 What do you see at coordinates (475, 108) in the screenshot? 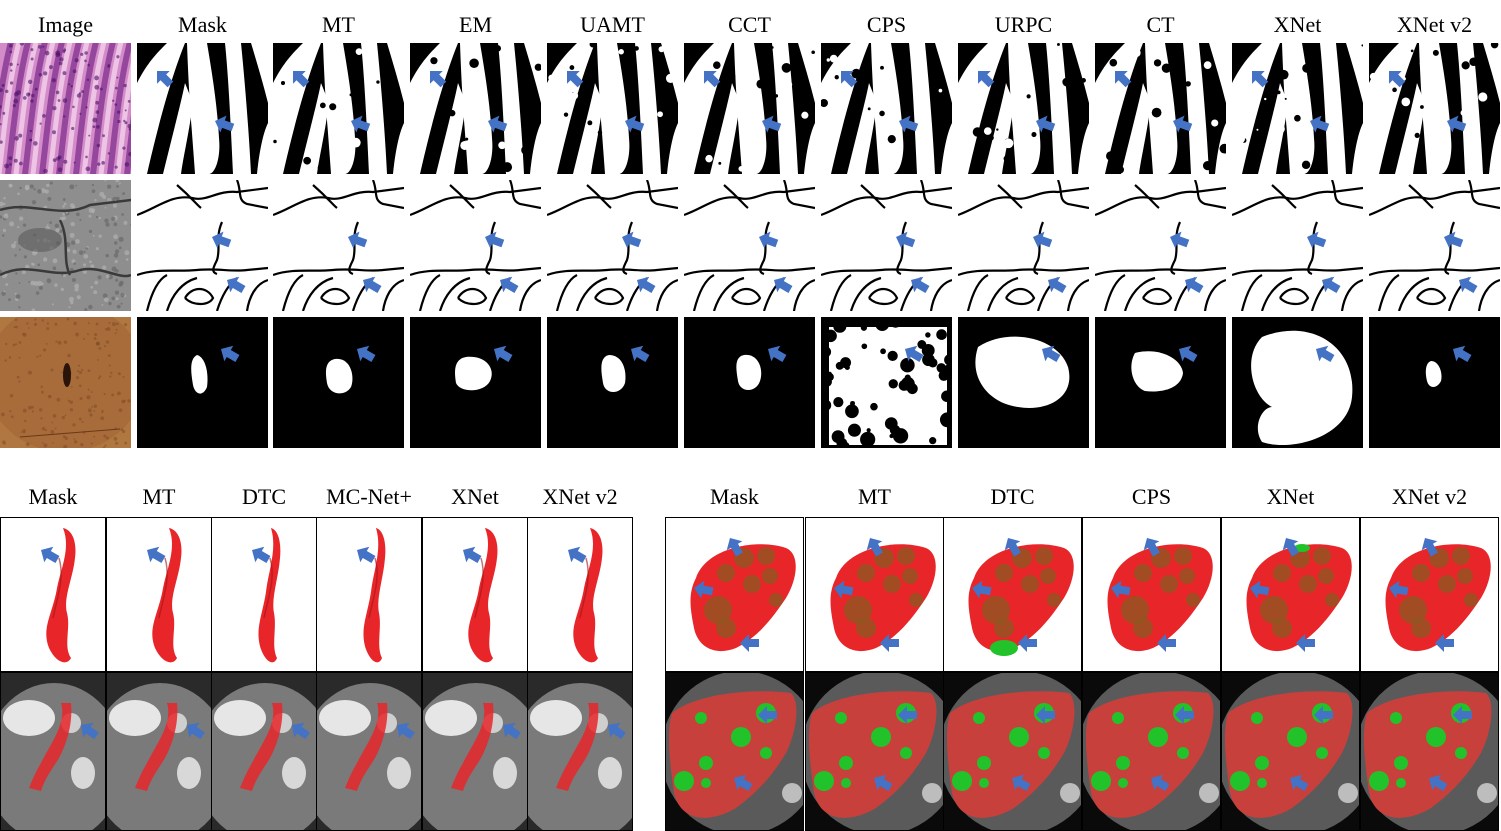
I see `histology-mask-3-graphic` at bounding box center [475, 108].